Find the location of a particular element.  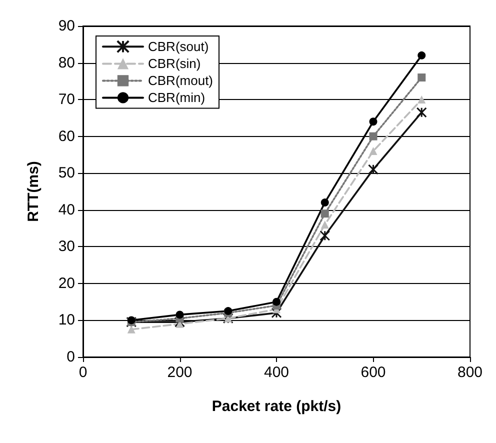

x-tick-label: 600 is located at coordinates (373, 372).